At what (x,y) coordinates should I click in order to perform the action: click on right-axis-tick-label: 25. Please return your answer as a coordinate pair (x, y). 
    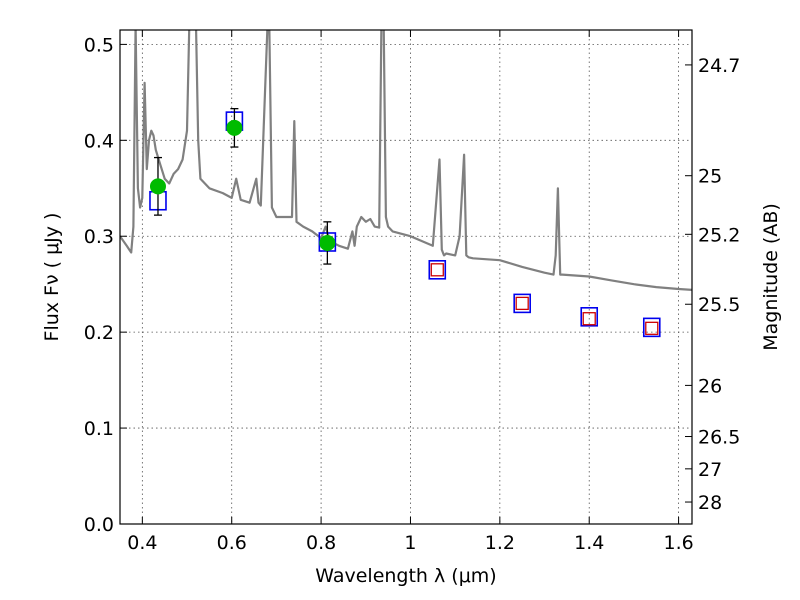
    Looking at the image, I should click on (710, 177).